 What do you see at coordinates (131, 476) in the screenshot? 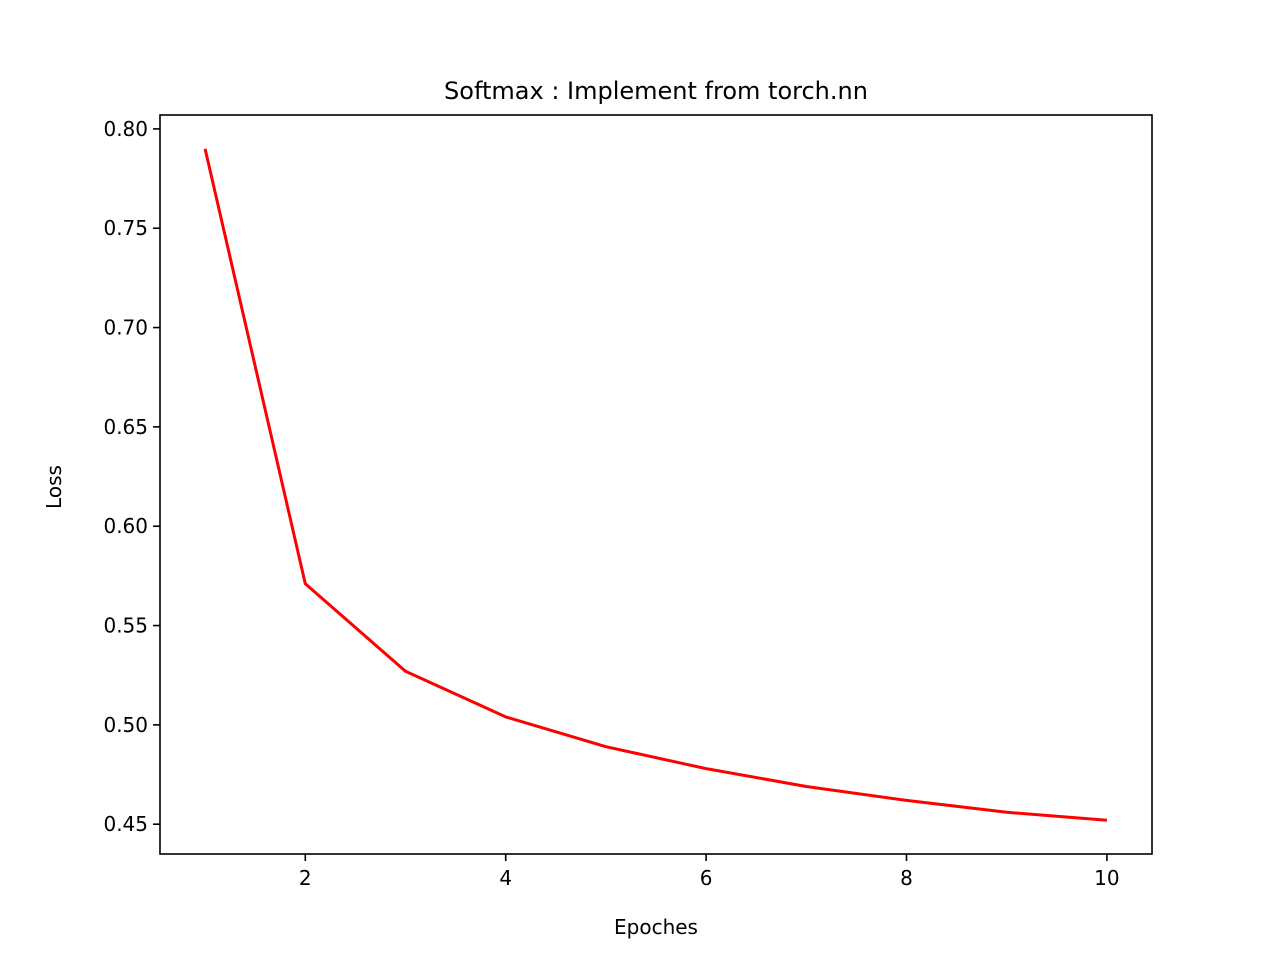
I see `y-axis-ticks: 0.45 0.50 0.55 0.60 0.65 0.70 0.75 0.80` at bounding box center [131, 476].